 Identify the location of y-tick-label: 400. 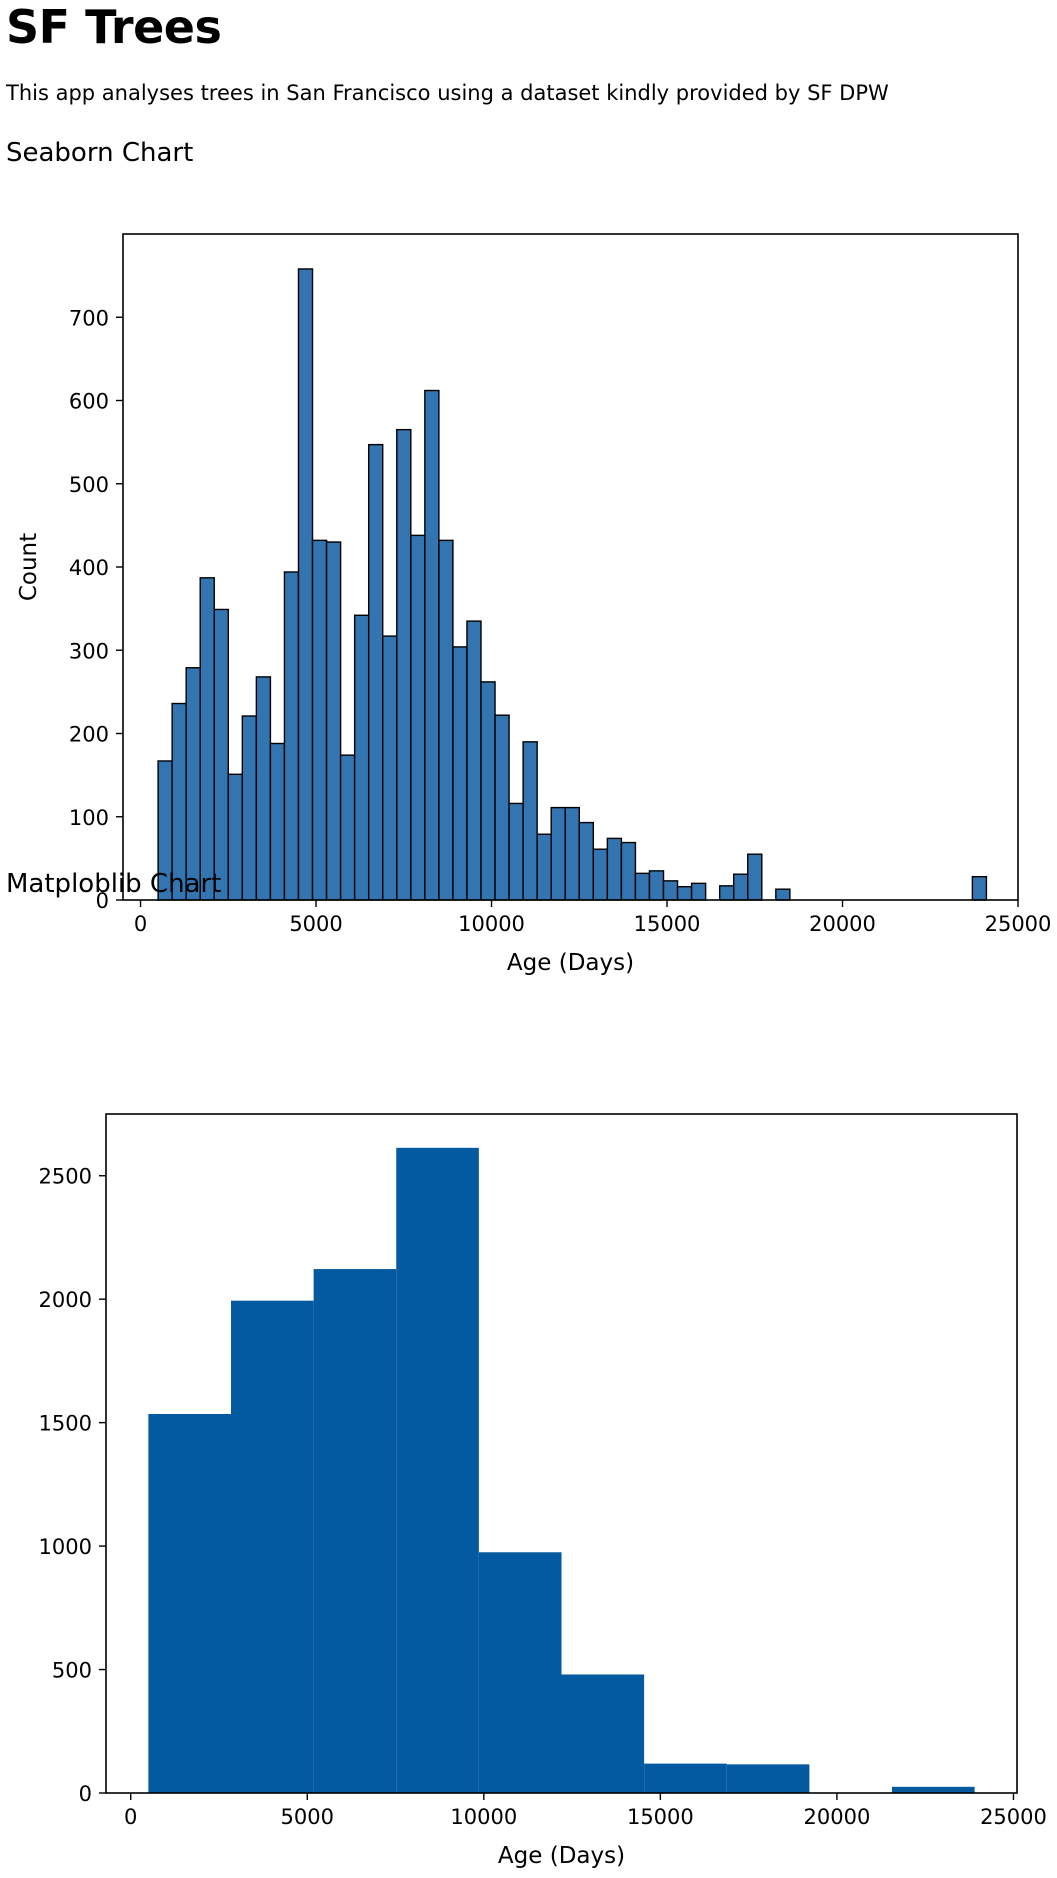
(89, 568).